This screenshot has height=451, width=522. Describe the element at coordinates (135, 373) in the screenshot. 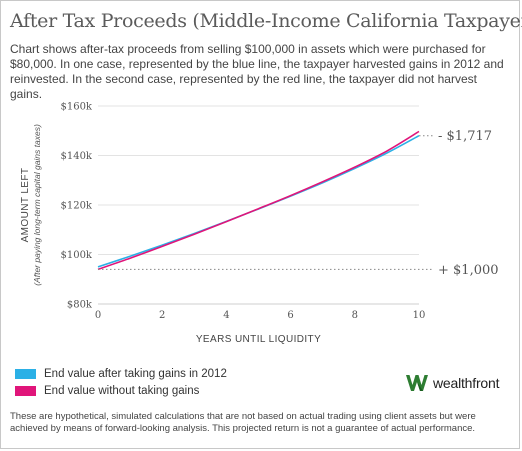

I see `legend-label: End value after taking gains in 2012` at that location.